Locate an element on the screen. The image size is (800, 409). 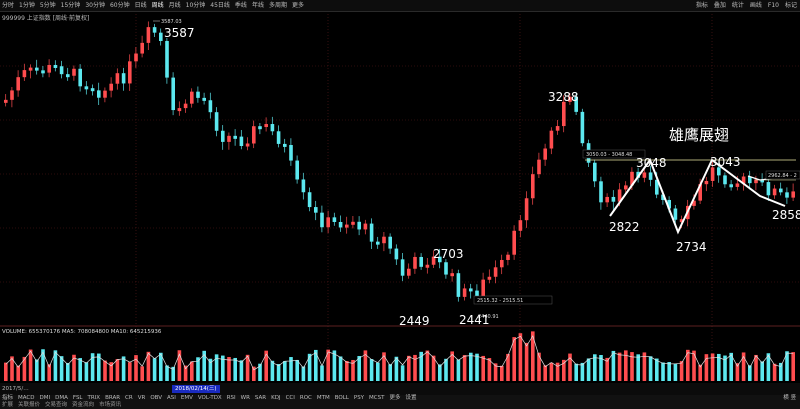
layout-toggle: 横 竖 is located at coordinates (789, 398).